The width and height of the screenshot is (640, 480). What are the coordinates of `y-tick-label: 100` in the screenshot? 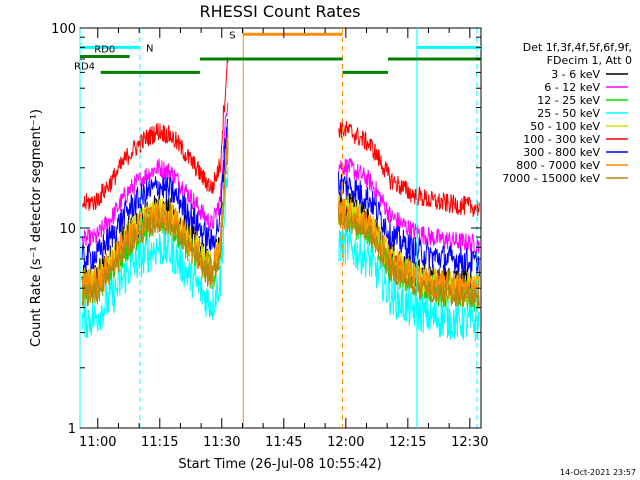 It's located at (63, 29).